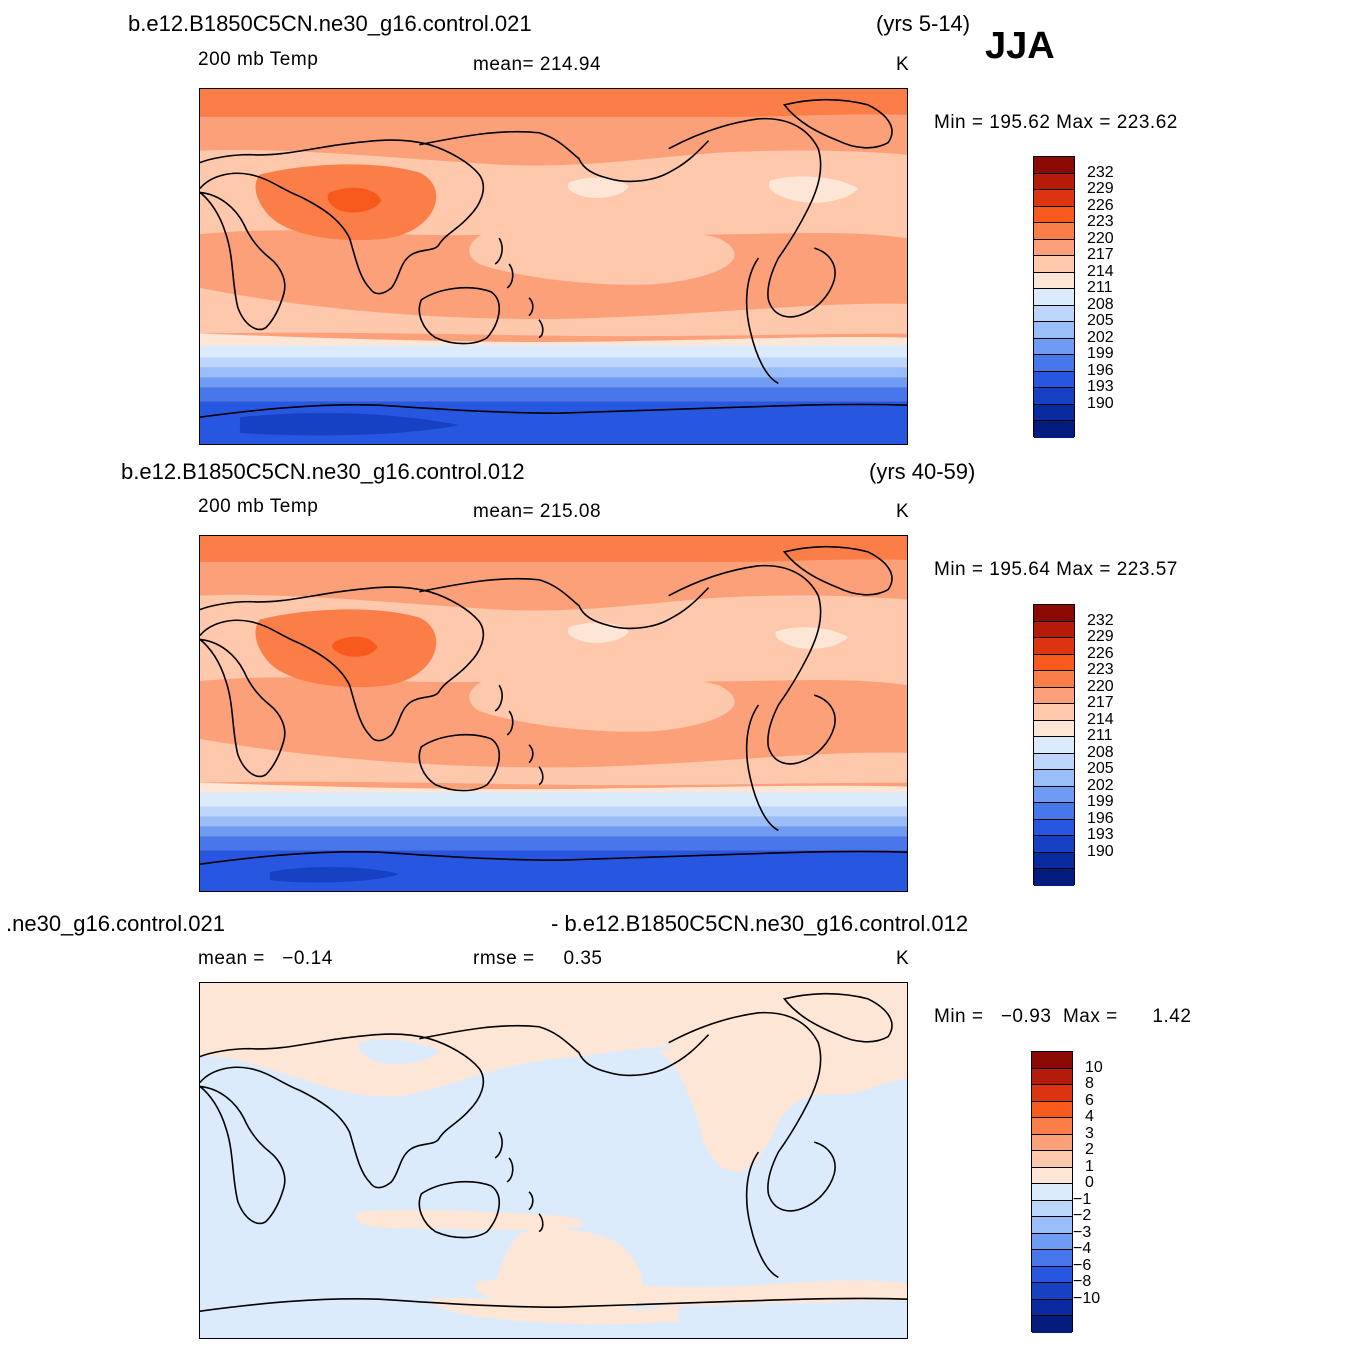 The image size is (1349, 1353). Describe the element at coordinates (903, 64) in the screenshot. I see `panel1-units: K` at that location.